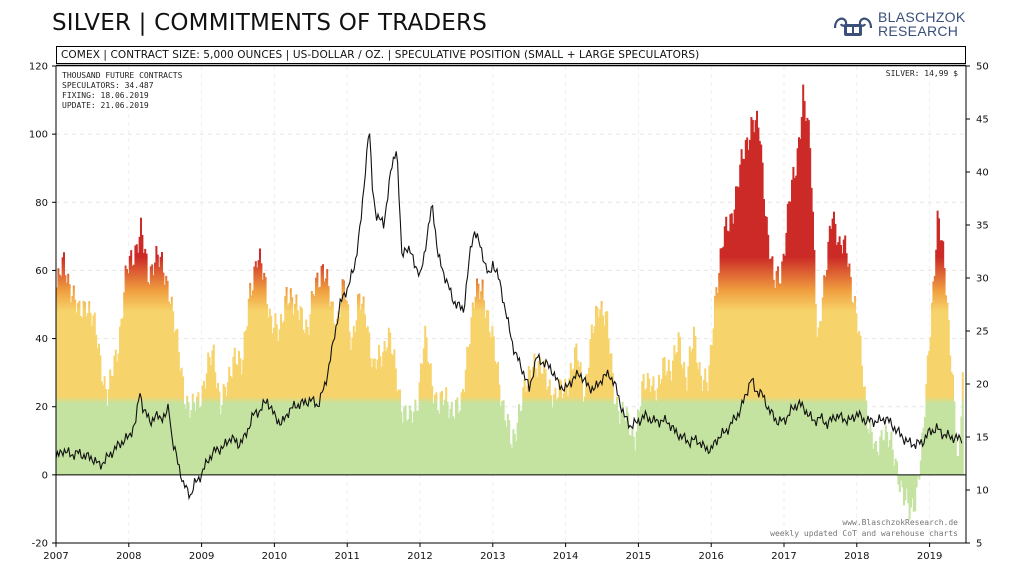 This screenshot has width=1024, height=575. I want to click on x-tick-label: 2019, so click(929, 556).